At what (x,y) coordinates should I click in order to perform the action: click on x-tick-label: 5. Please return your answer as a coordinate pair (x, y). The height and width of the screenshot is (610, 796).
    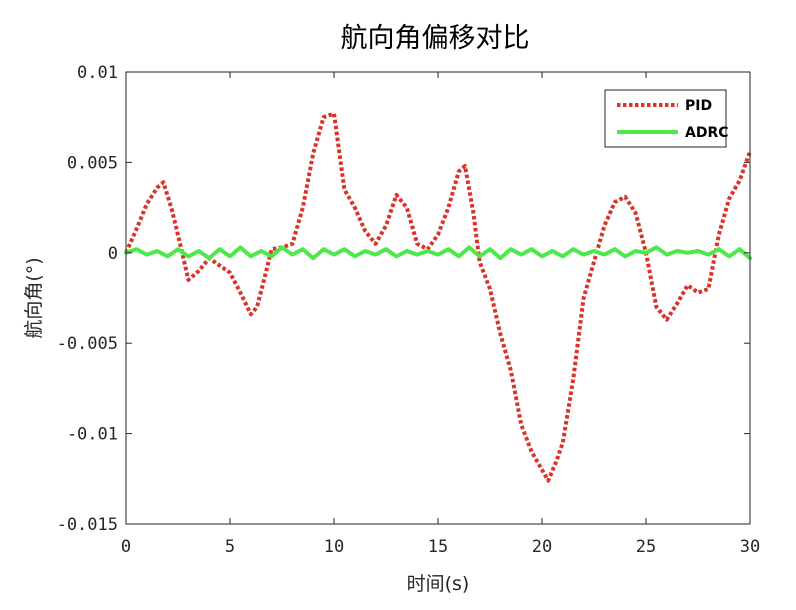
    Looking at the image, I should click on (230, 547).